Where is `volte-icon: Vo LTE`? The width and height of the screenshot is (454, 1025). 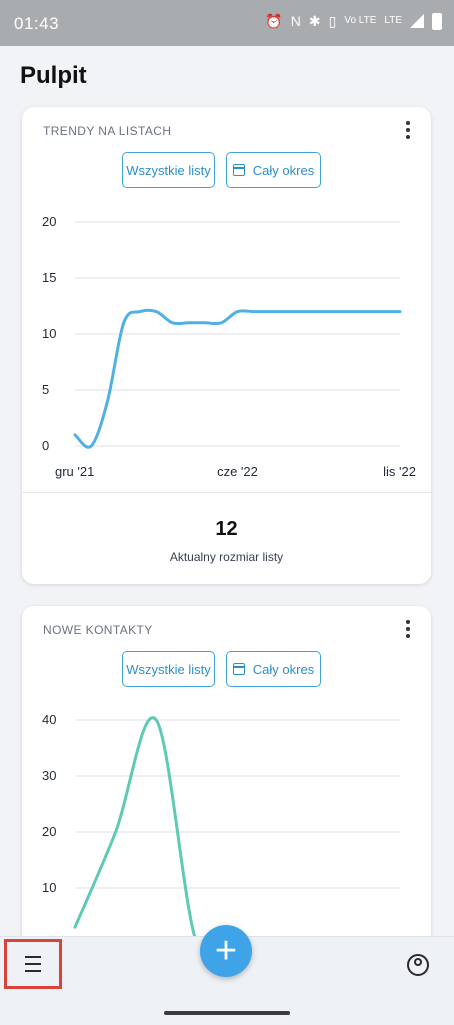 volte-icon: Vo LTE is located at coordinates (360, 20).